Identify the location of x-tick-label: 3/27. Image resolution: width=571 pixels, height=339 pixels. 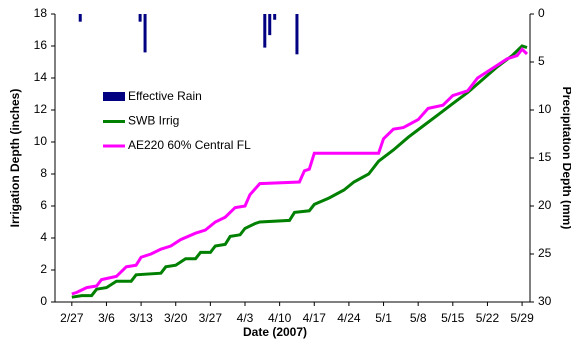
(211, 318).